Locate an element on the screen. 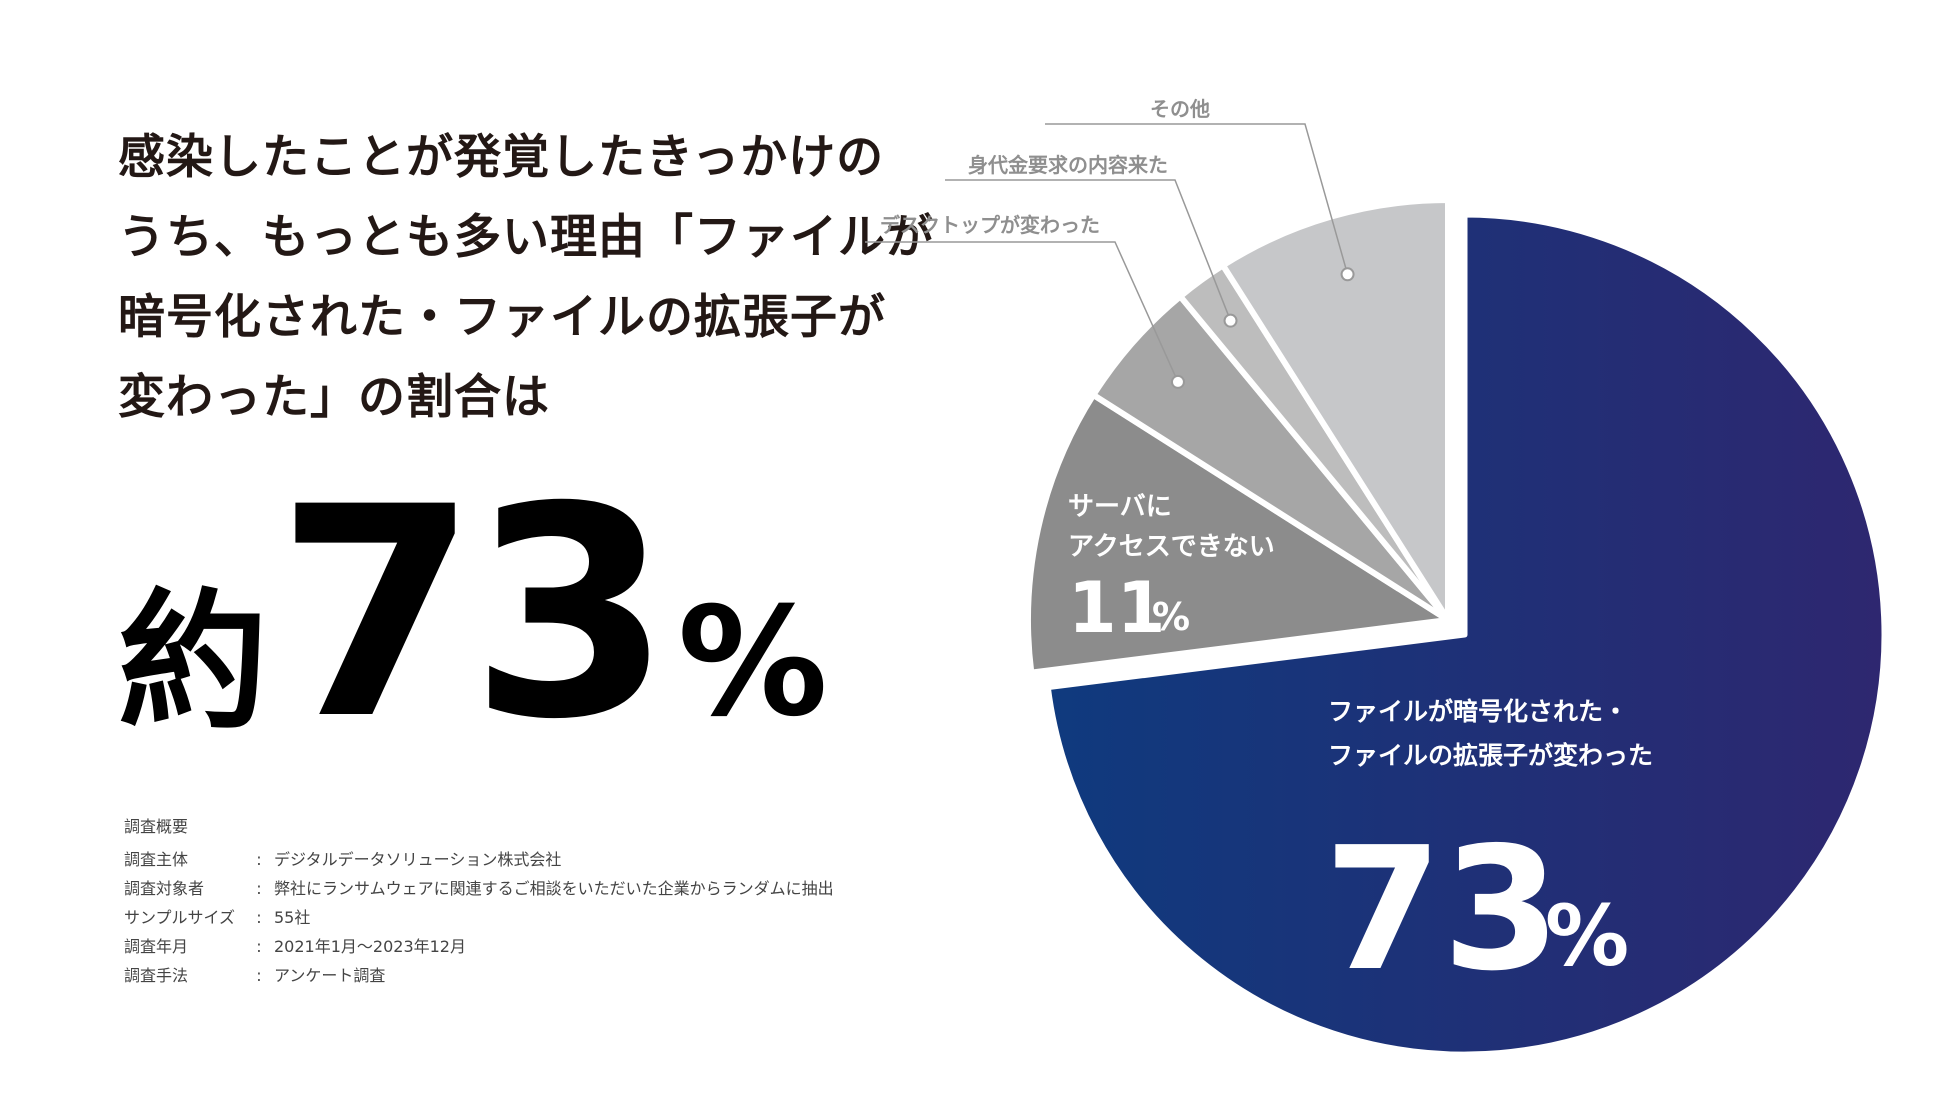 This screenshot has height=1107, width=1950. survey-value: デジタルデータソリューション株式会社 is located at coordinates (418, 859).